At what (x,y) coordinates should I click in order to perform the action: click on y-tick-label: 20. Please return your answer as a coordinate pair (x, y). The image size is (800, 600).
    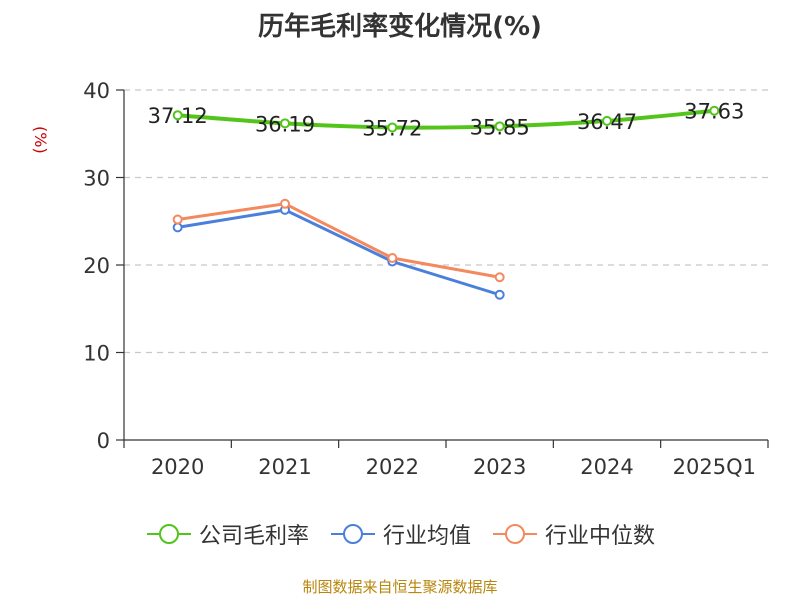
    Looking at the image, I should click on (96, 266).